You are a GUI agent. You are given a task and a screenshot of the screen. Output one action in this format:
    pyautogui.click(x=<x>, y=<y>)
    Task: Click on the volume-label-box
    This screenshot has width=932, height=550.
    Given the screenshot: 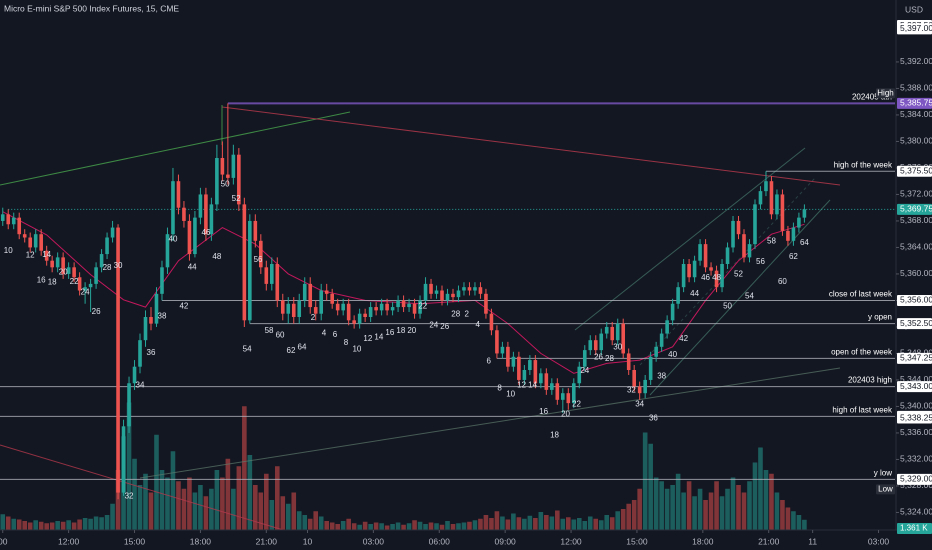 What is the action you would take?
    pyautogui.click(x=914, y=528)
    